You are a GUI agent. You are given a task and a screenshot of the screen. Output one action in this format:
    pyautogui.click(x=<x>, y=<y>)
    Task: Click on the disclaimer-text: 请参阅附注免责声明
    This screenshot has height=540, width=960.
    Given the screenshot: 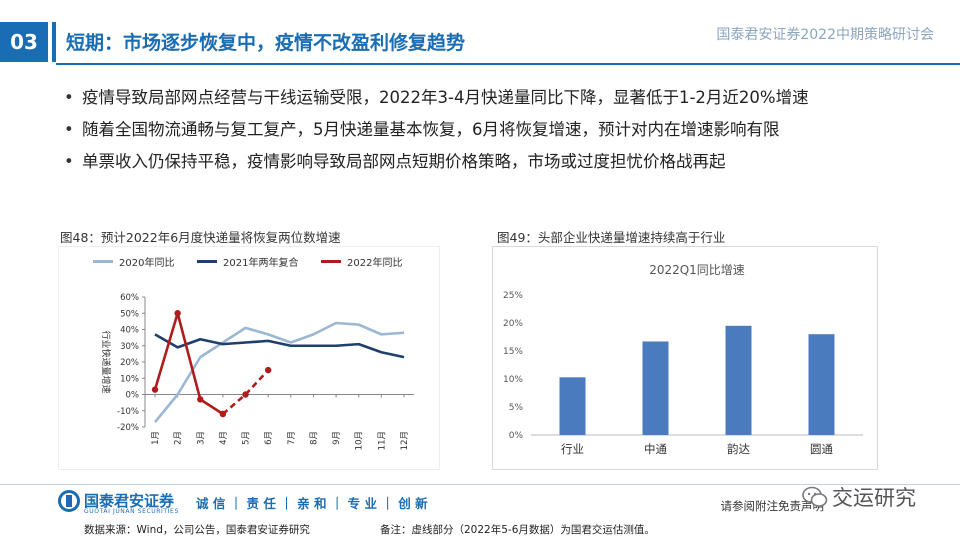 What is the action you would take?
    pyautogui.click(x=772, y=506)
    